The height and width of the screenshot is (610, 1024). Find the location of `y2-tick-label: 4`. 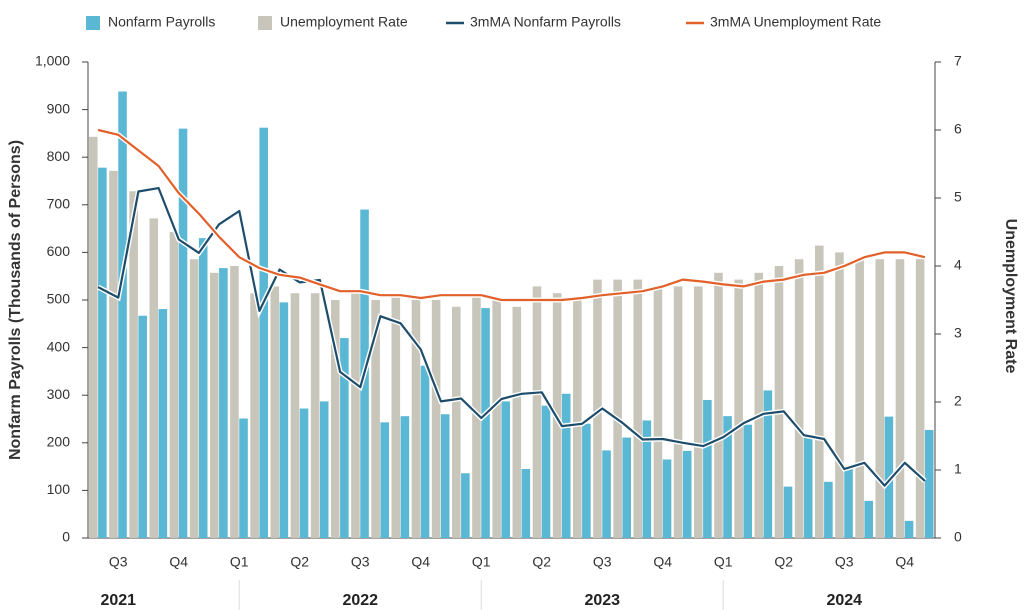

y2-tick-label: 4 is located at coordinates (958, 265).